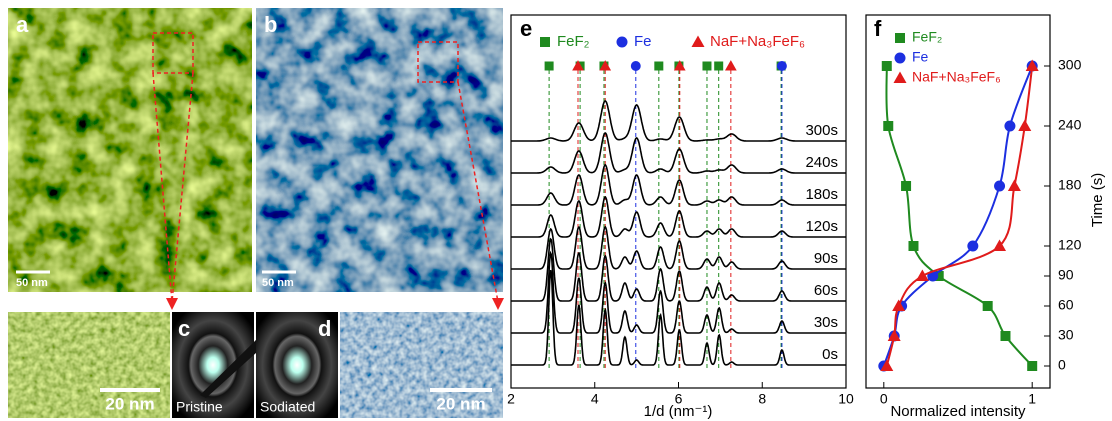 This screenshot has width=1112, height=421. I want to click on plot-frame, so click(958, 201).